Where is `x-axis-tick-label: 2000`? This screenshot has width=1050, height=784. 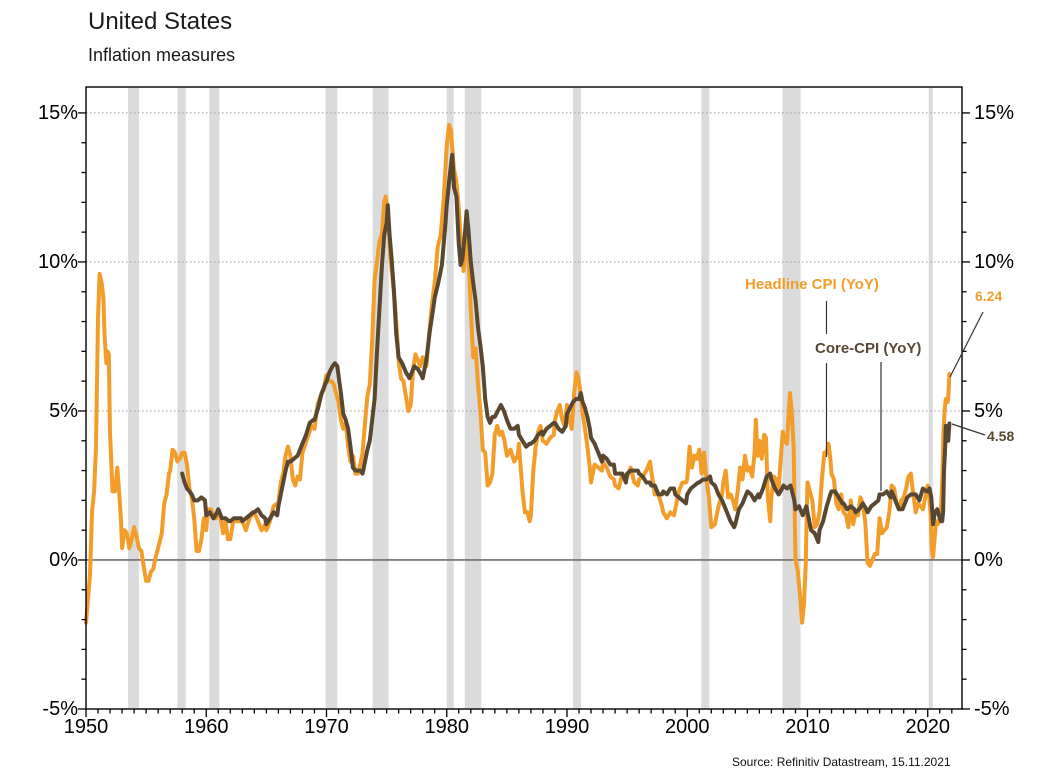
x-axis-tick-label: 2000 is located at coordinates (687, 727).